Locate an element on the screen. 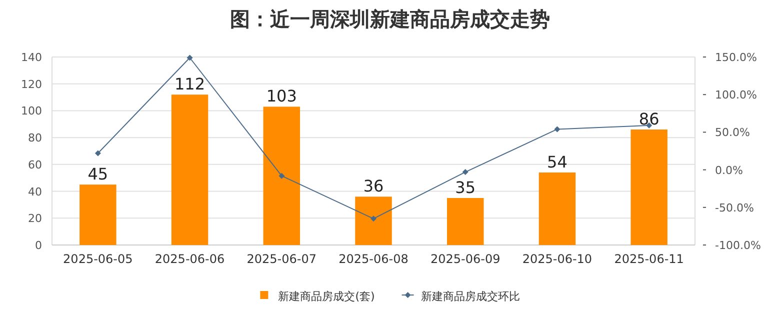 The image size is (780, 328). x-tick-label: 2025-06-09 is located at coordinates (465, 259).